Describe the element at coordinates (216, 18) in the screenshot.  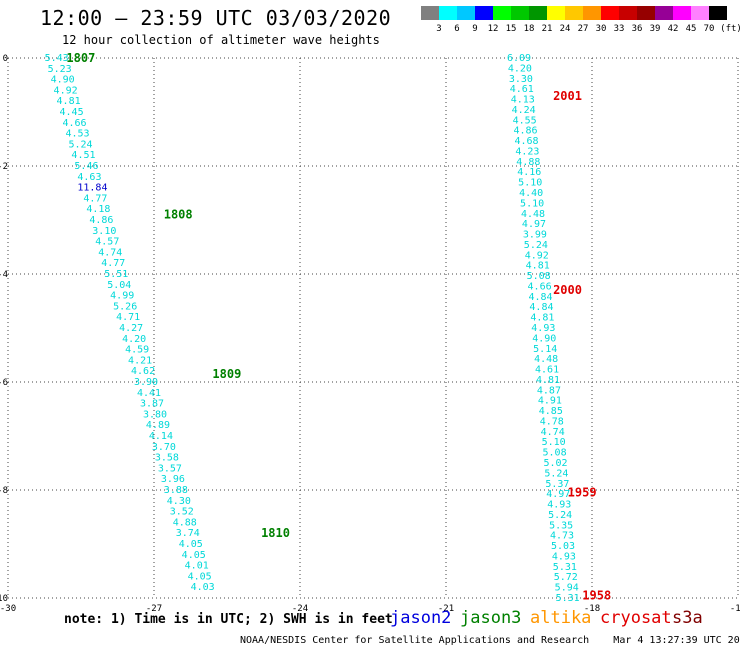
I see `page-title: 12:00 – 23:59 UTC 03/03/2020` at that location.